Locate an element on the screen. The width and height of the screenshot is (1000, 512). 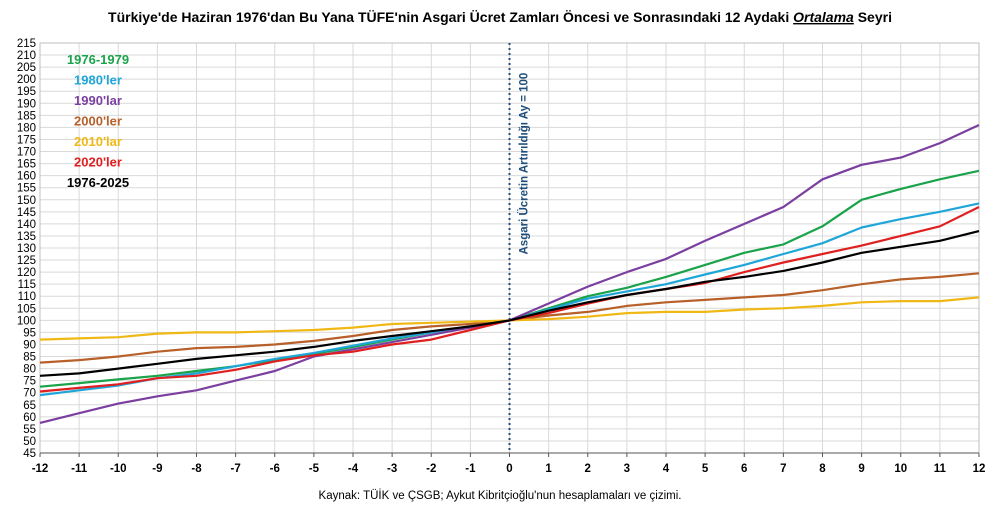
y-tick-label: 135 is located at coordinates (26, 237).